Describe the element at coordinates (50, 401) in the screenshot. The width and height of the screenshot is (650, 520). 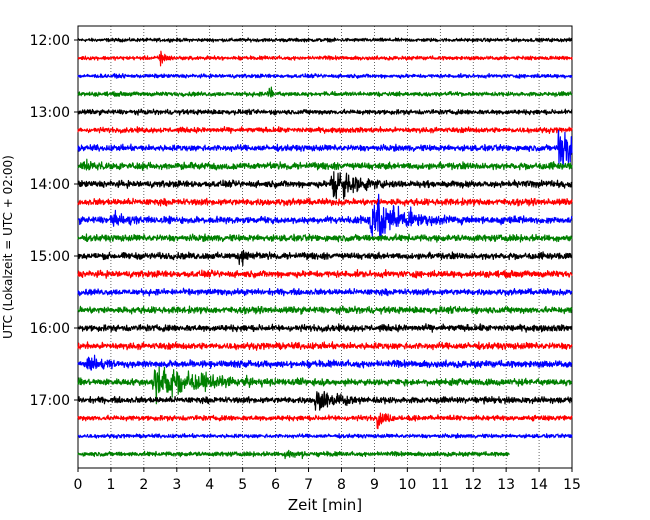
I see `y-tick-label: 17:00` at that location.